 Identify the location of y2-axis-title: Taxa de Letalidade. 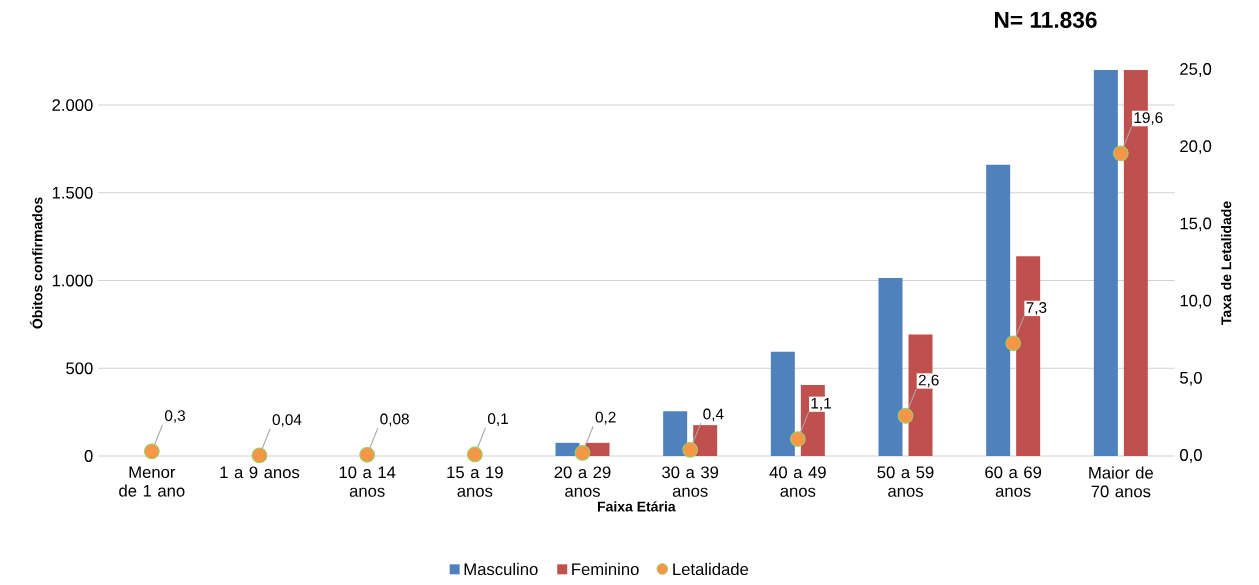
(1226, 263).